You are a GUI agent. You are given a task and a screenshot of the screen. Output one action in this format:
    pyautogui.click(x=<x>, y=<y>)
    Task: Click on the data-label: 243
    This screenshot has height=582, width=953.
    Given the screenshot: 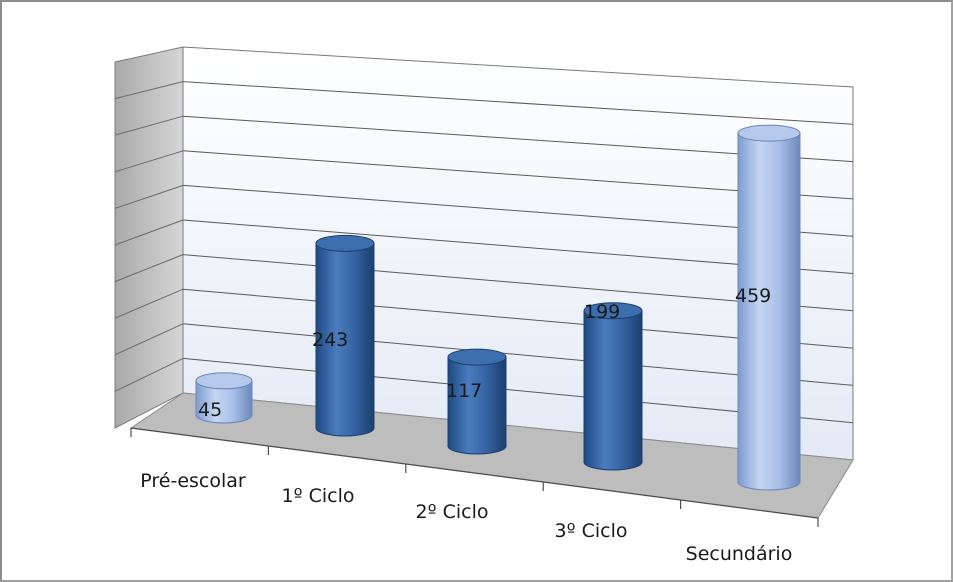 What is the action you would take?
    pyautogui.click(x=330, y=340)
    